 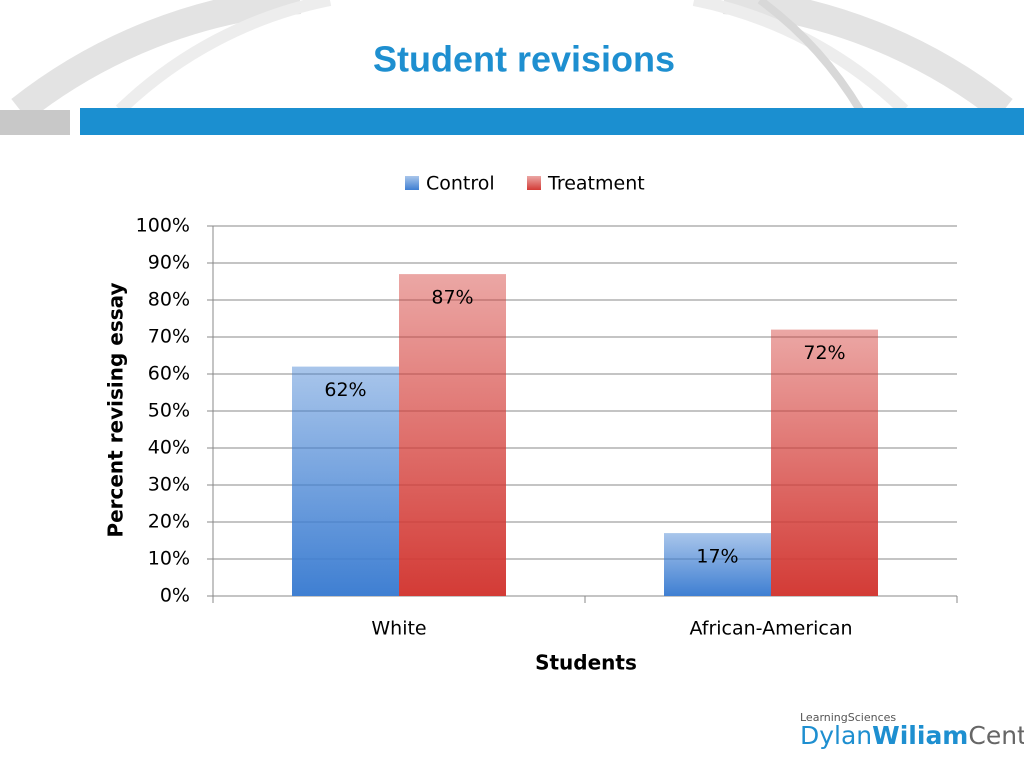 I want to click on logo-name-middle: Wiliam, so click(x=920, y=735).